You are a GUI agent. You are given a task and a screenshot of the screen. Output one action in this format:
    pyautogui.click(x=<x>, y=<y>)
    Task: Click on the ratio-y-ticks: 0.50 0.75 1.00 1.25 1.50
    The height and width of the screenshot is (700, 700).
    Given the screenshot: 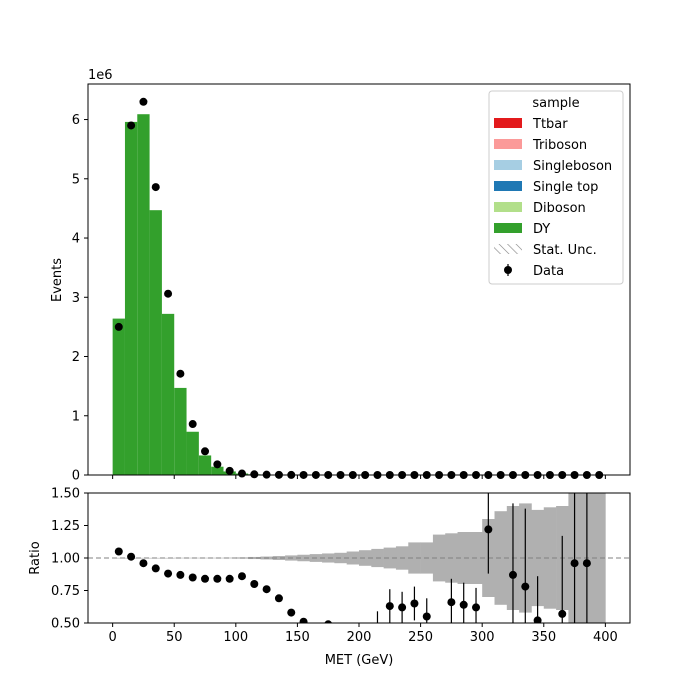 What is the action you would take?
    pyautogui.click(x=69, y=559)
    